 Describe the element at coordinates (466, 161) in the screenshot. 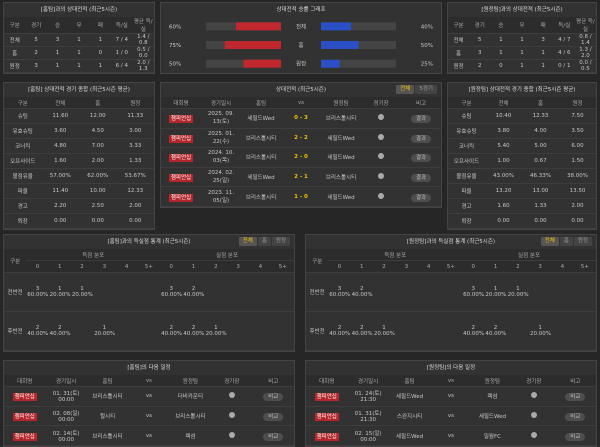

I see `table-cell: 오프사이드` at that location.